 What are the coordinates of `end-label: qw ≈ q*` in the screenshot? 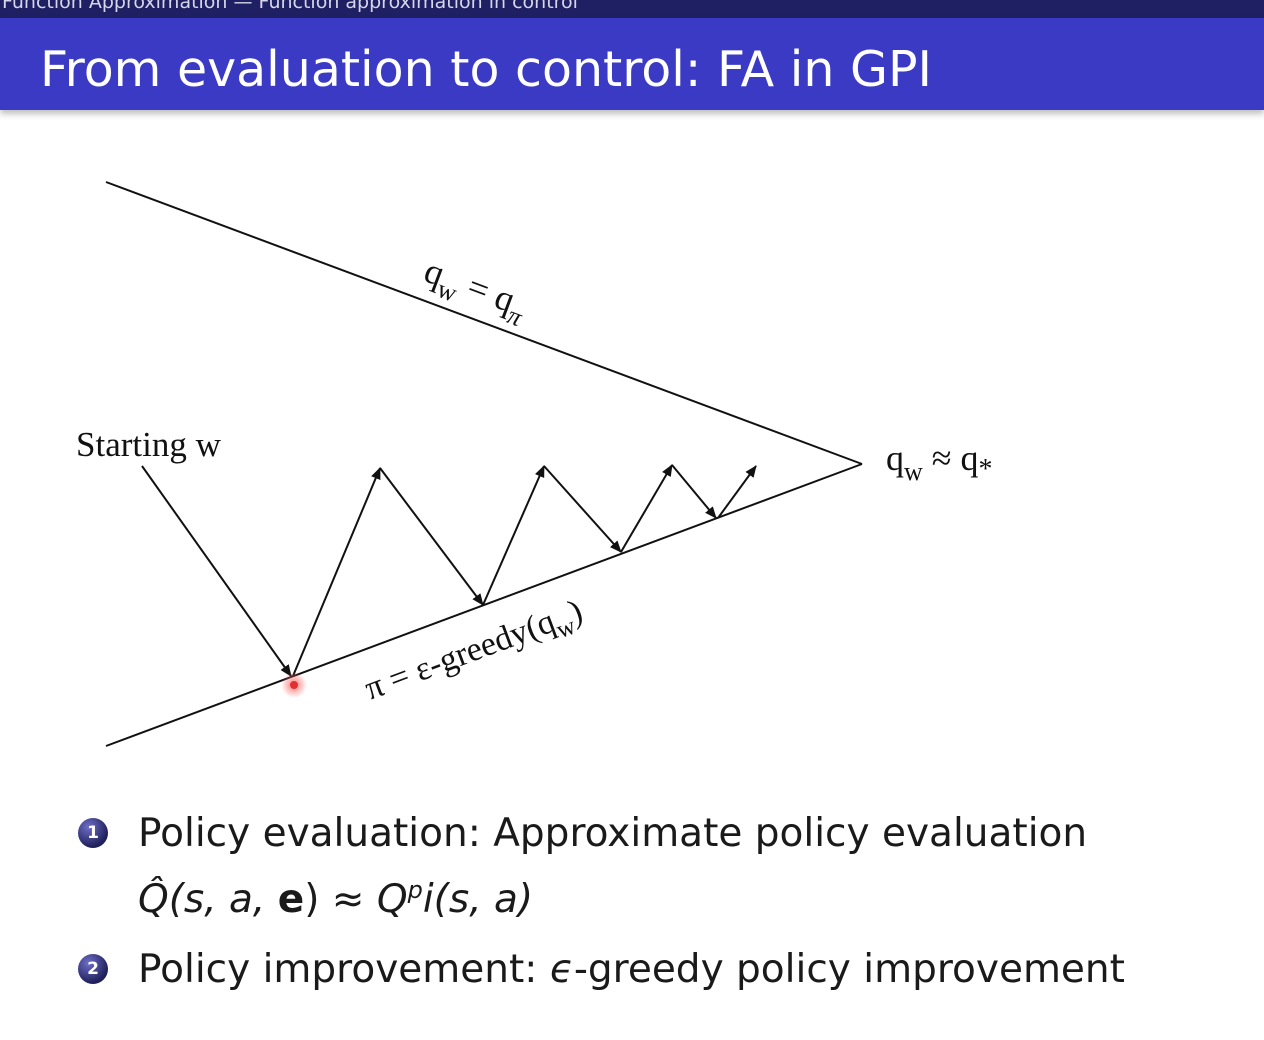 It's located at (939, 462).